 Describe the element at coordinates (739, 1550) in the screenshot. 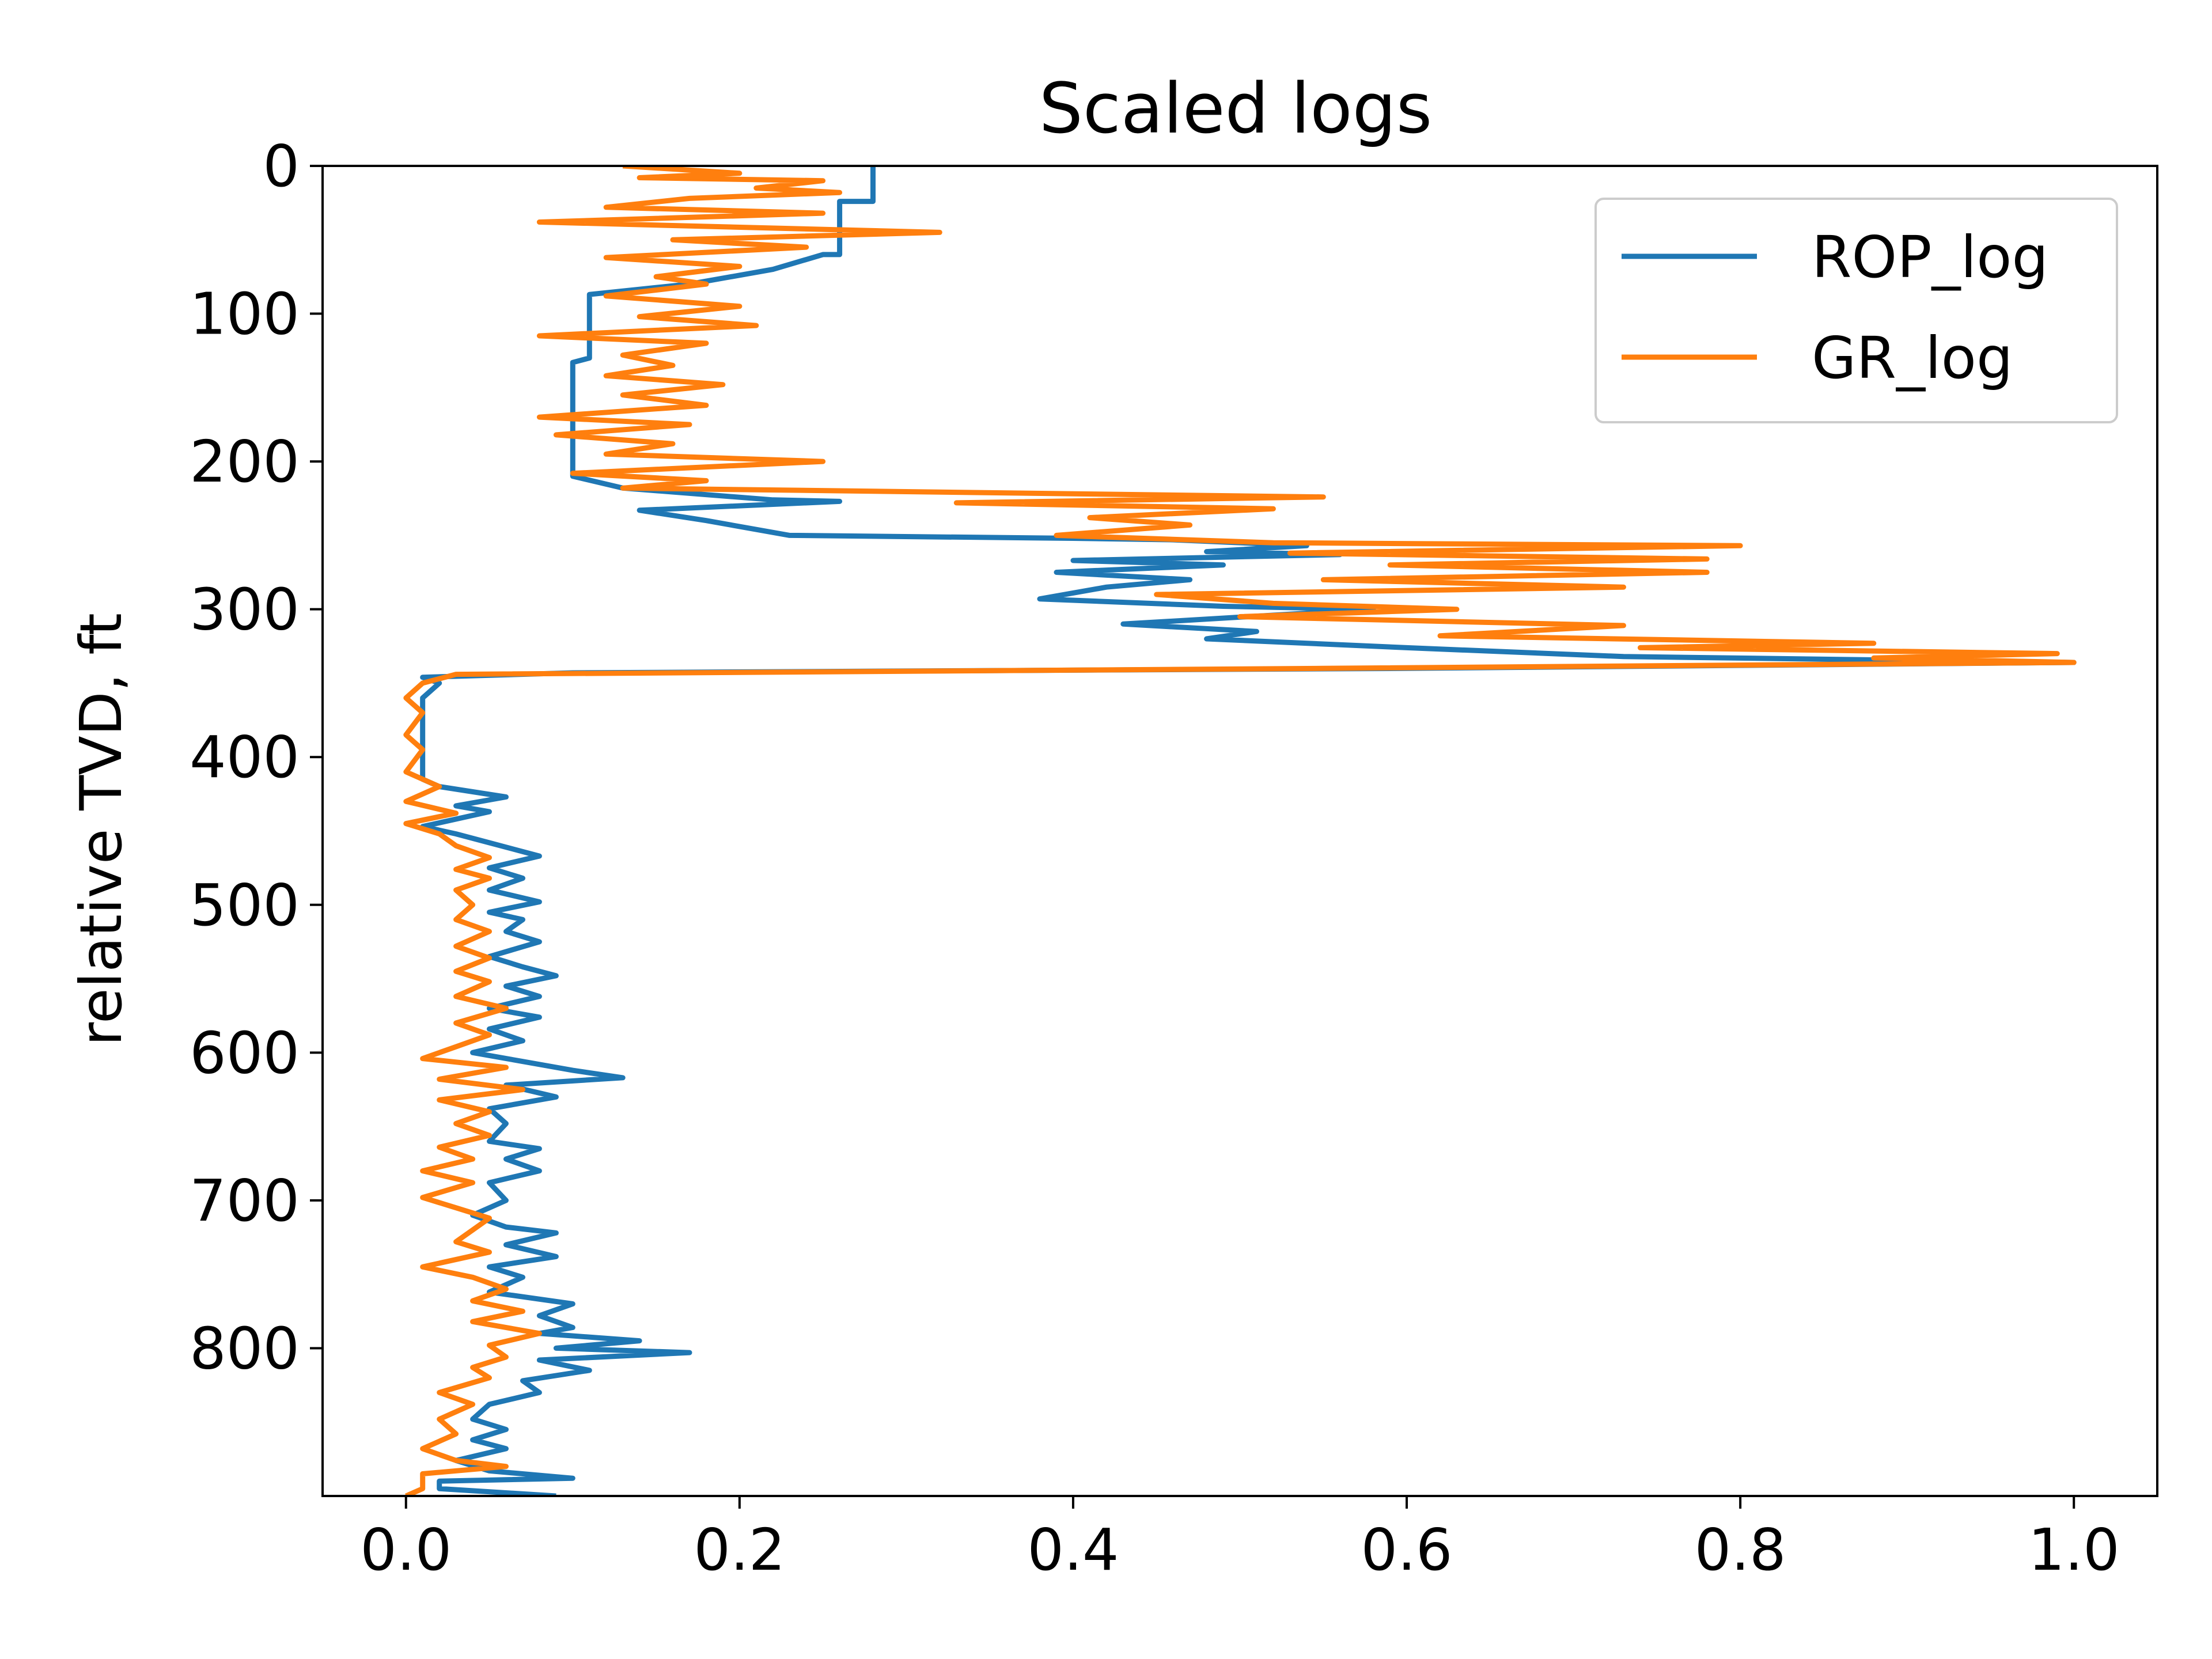

I see `x-tick-label: 0.2` at that location.